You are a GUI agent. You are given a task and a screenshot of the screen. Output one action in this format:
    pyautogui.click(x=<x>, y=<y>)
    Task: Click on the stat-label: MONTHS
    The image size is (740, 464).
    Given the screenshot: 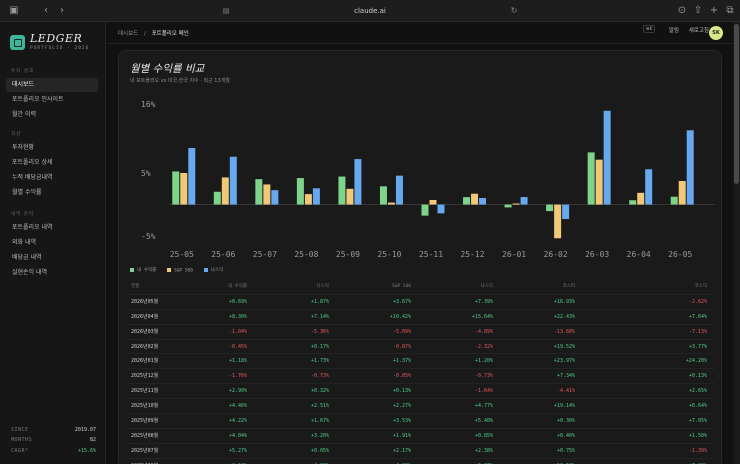 What is the action you would take?
    pyautogui.click(x=22, y=440)
    